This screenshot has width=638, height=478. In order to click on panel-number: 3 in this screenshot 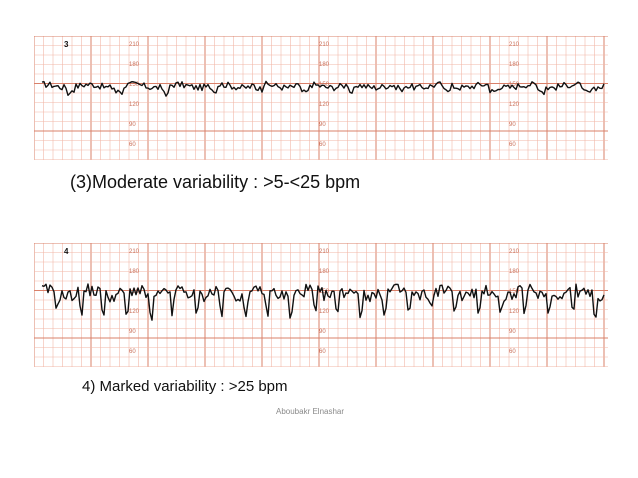, I will do `click(66, 44)`.